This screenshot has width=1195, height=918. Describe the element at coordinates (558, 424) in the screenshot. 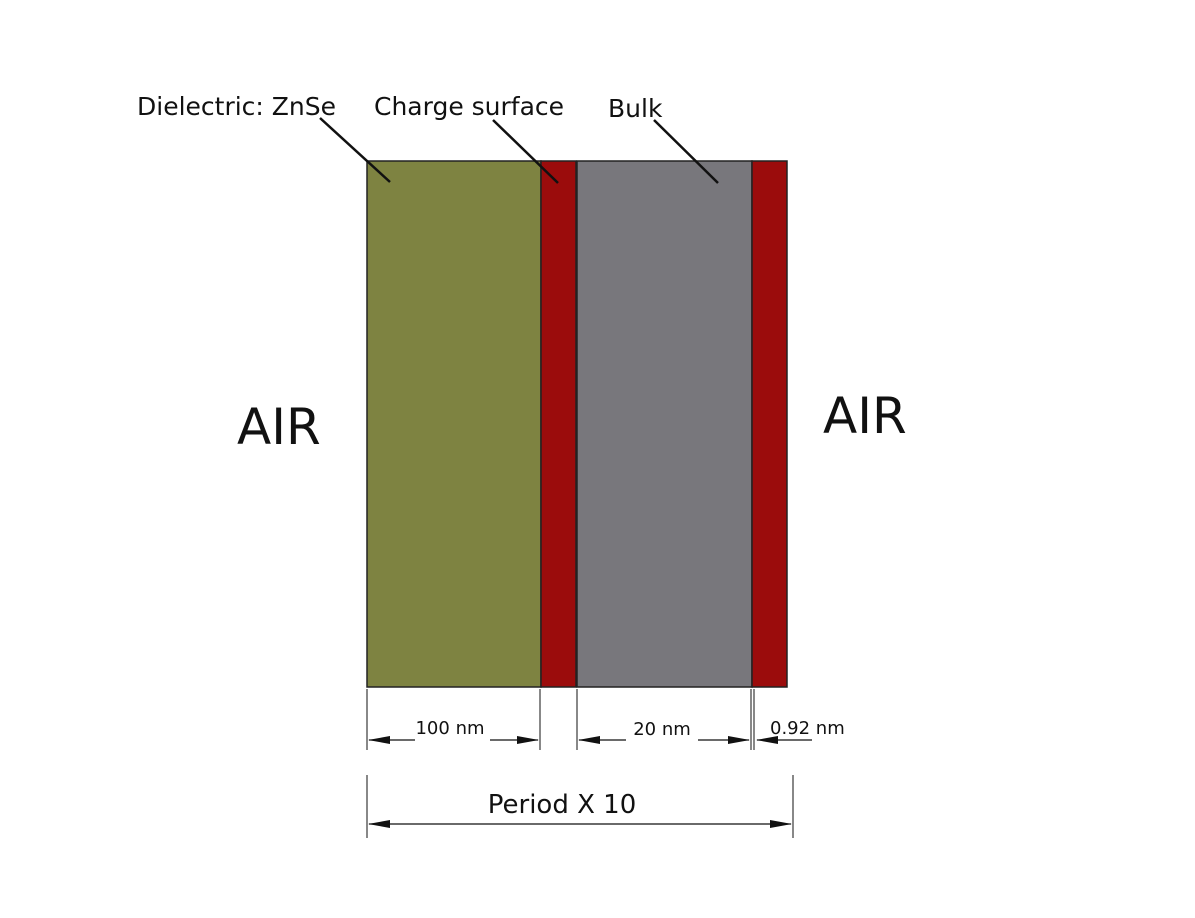

I see `charge-surface-layer-left` at that location.